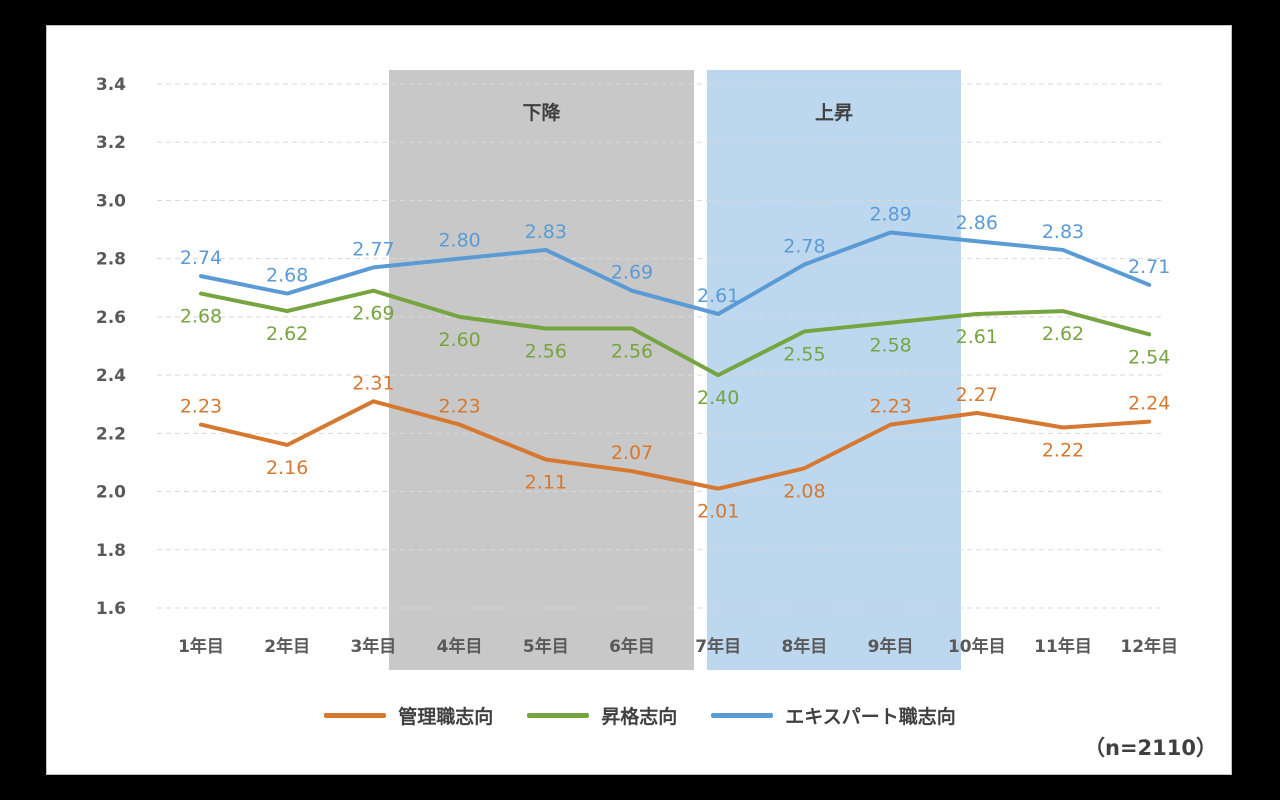 The width and height of the screenshot is (1280, 800). I want to click on y-tick-label: 3.4, so click(111, 85).